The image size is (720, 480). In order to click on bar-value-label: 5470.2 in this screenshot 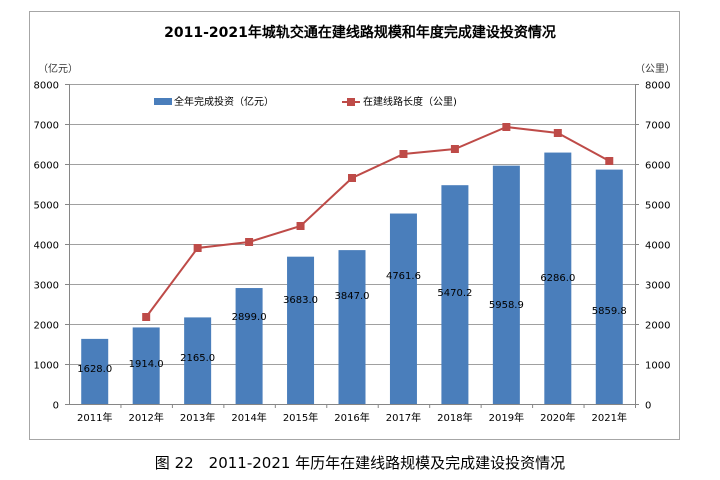, I will do `click(454, 293)`.